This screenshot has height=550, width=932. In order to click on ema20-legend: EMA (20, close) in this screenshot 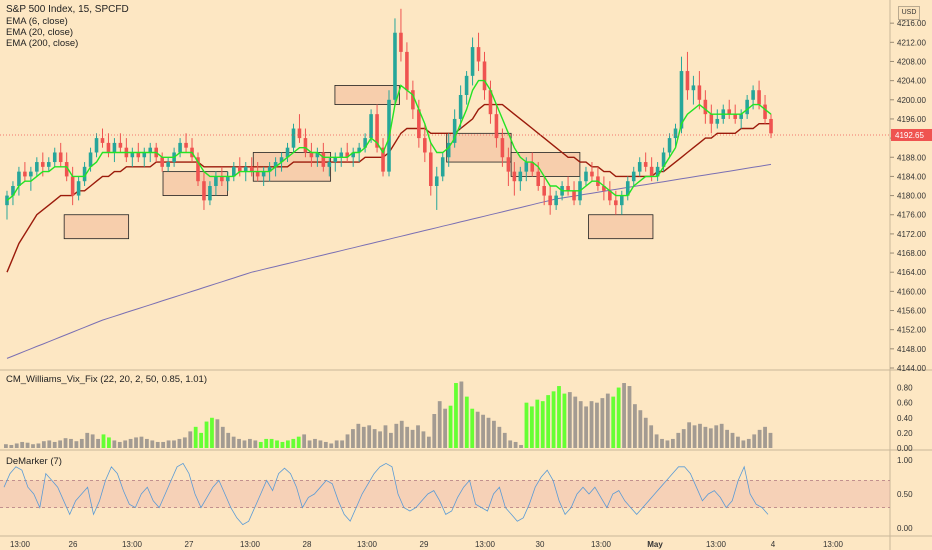, I will do `click(40, 32)`.